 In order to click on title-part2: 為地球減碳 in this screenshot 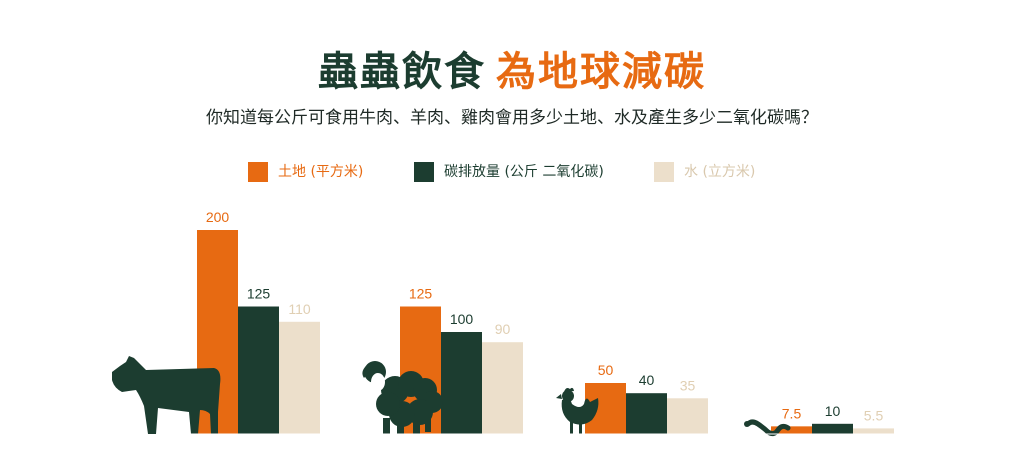, I will do `click(601, 72)`.